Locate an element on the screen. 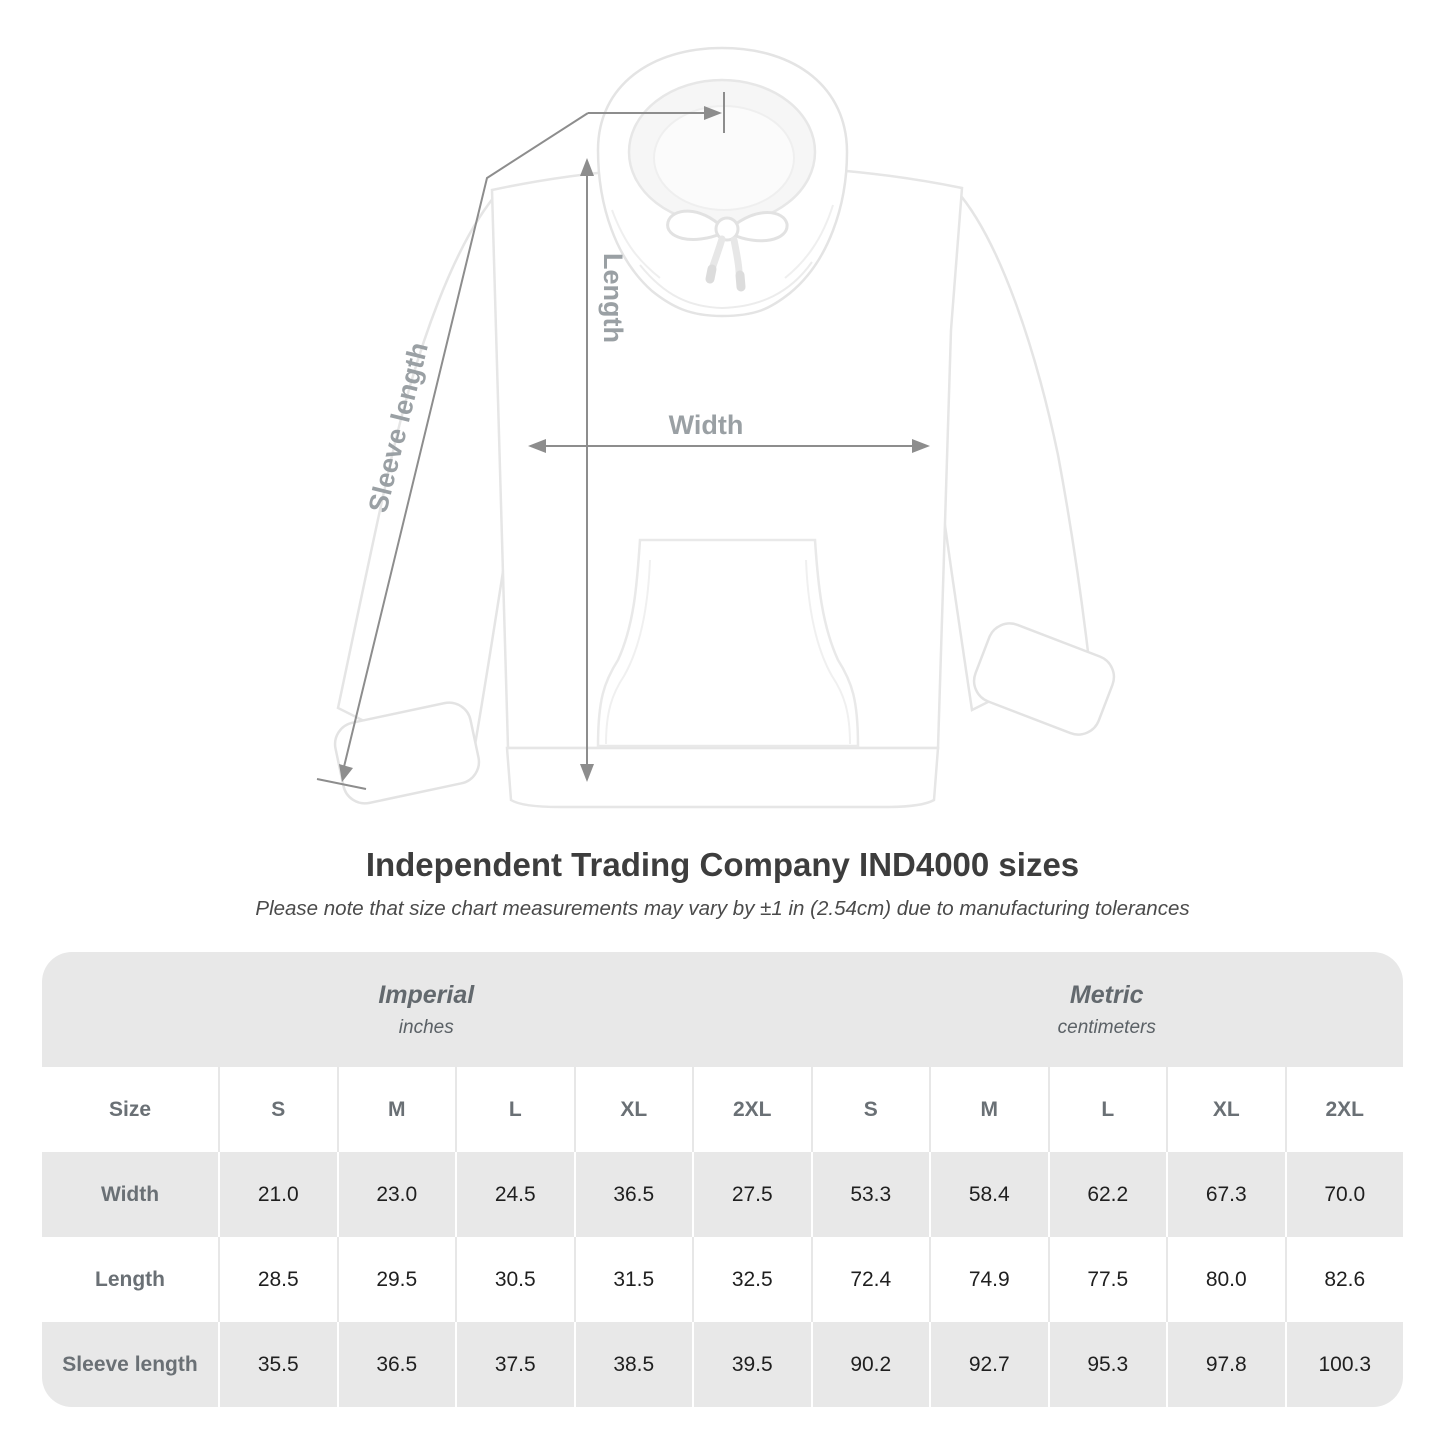  width-label: Width is located at coordinates (706, 425).